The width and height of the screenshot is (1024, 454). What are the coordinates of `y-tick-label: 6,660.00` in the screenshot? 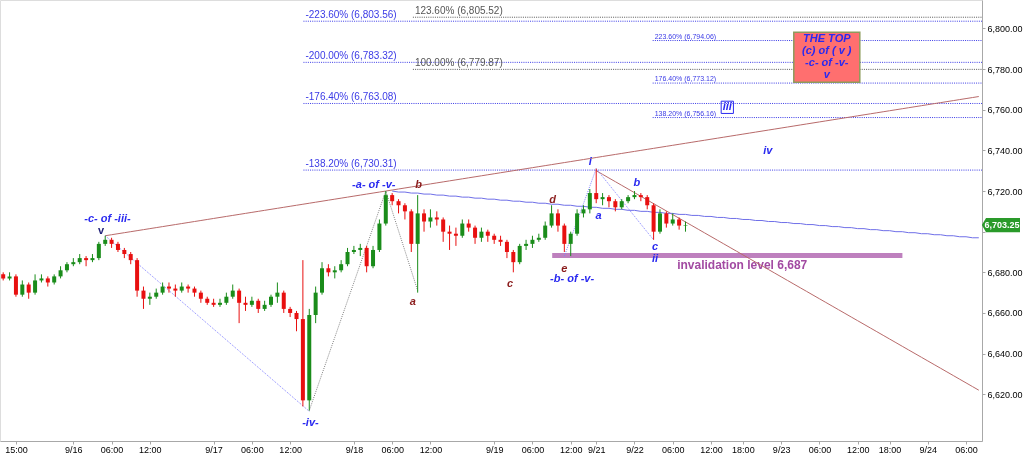 It's located at (1005, 313).